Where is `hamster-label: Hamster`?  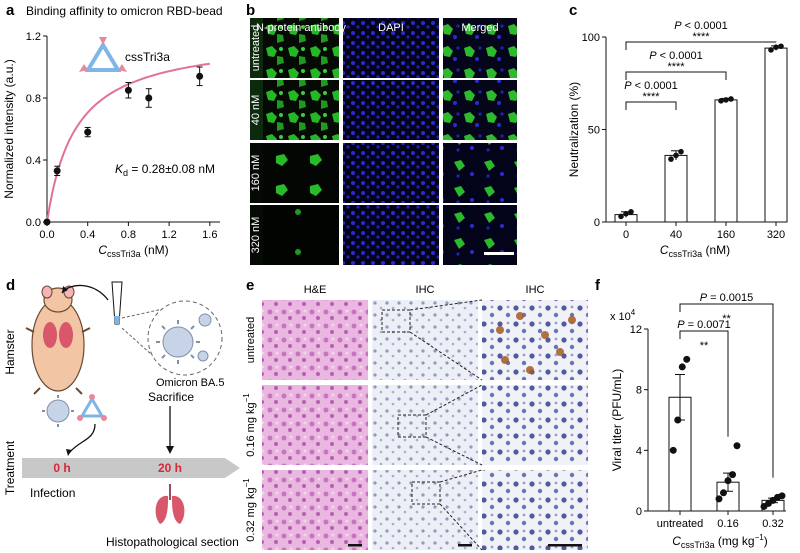 hamster-label: Hamster is located at coordinates (10, 351).